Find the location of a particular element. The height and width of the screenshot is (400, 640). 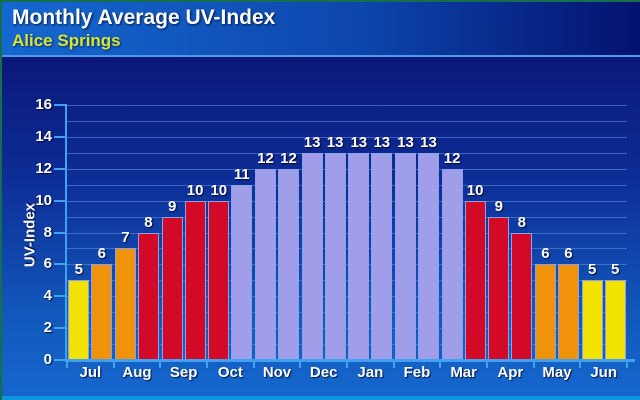

bar-value-label-nov-2: 12 is located at coordinates (288, 158).